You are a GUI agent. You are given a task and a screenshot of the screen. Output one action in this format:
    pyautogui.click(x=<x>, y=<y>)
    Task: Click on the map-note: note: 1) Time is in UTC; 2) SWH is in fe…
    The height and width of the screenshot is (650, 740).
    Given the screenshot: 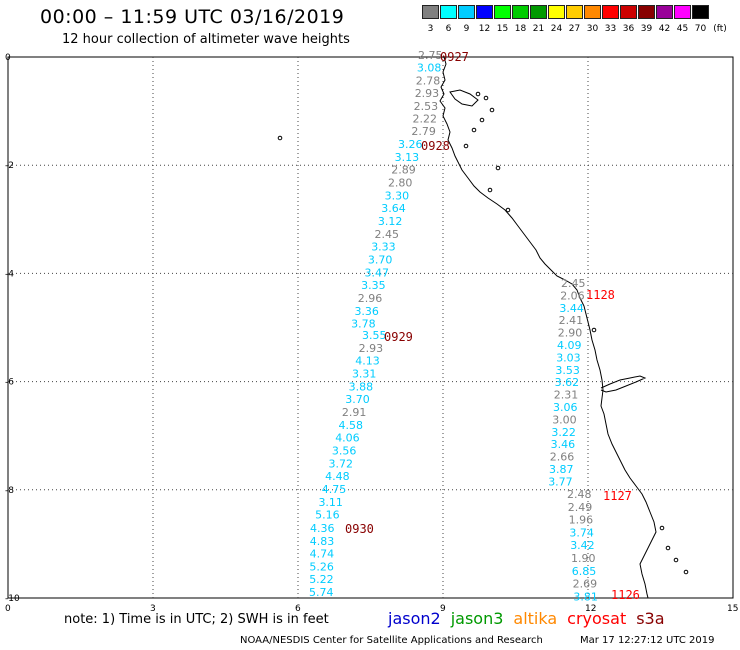 What is the action you would take?
    pyautogui.click(x=196, y=619)
    